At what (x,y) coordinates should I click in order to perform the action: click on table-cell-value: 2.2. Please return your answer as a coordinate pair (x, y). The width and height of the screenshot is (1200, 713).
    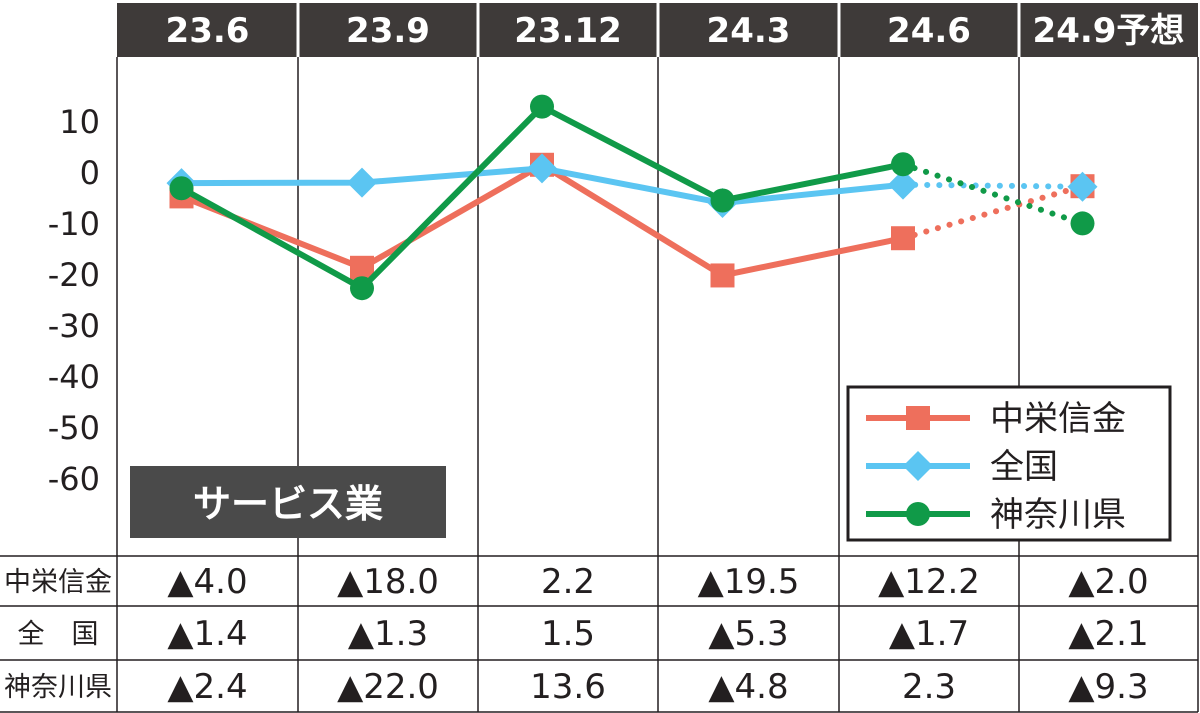
    Looking at the image, I should click on (568, 582).